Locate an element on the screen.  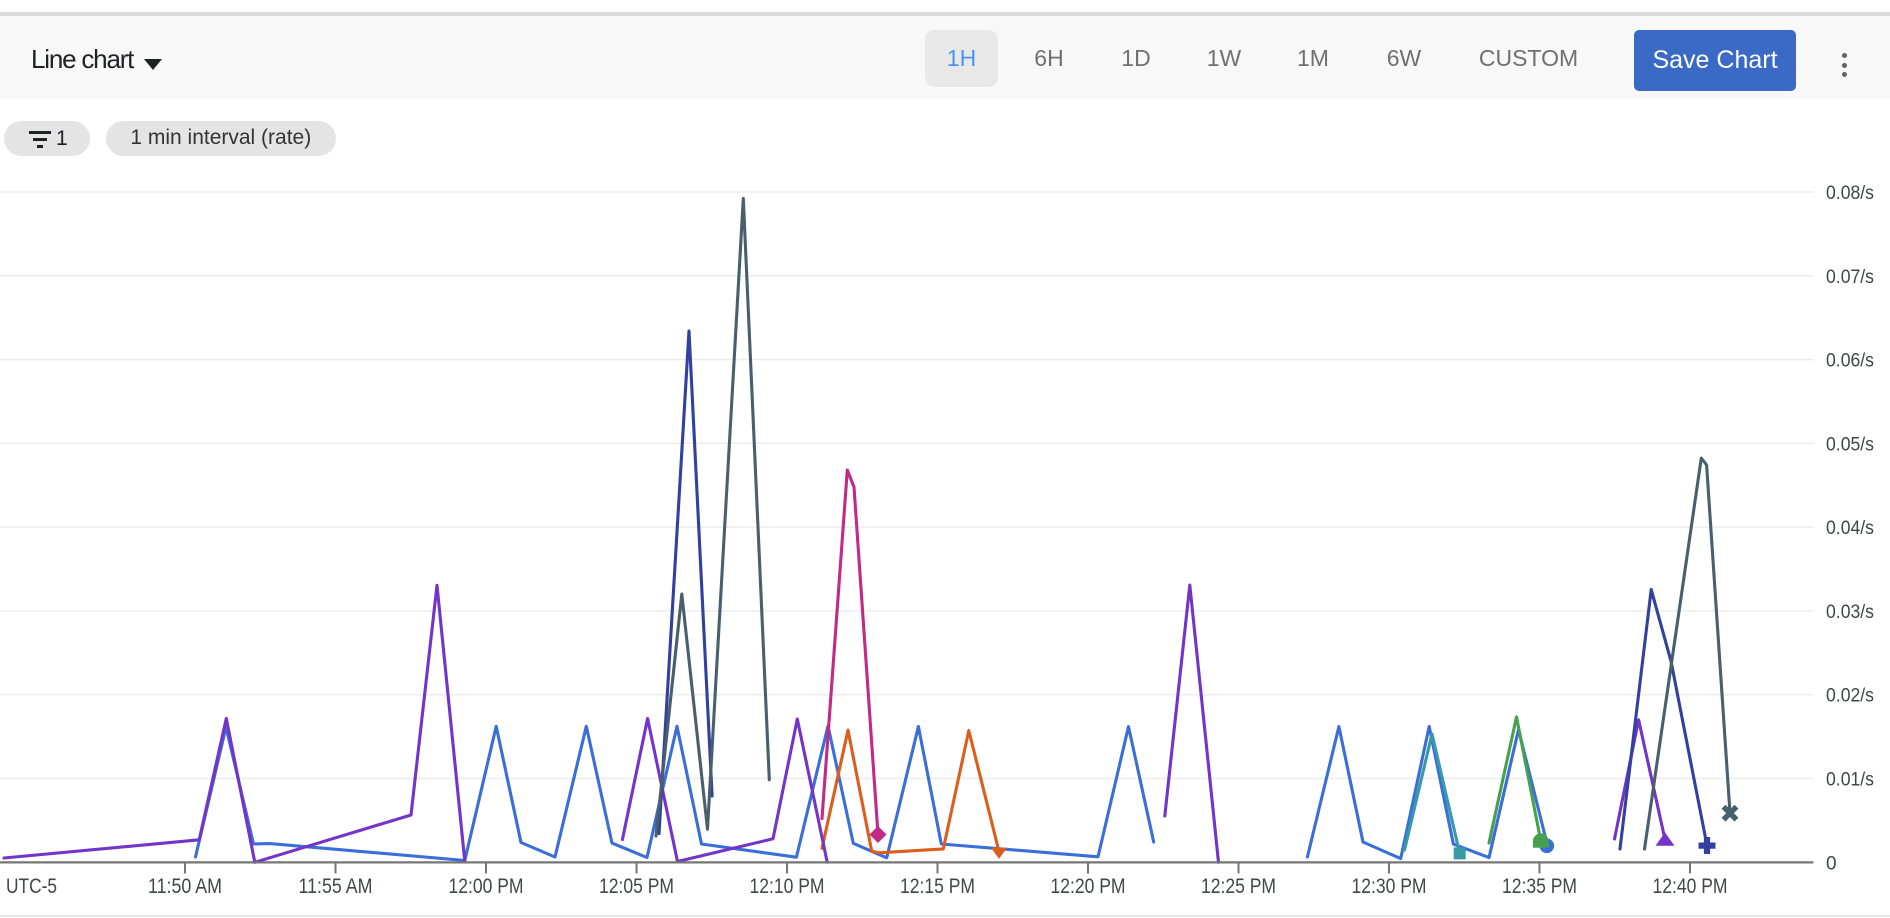
svg-text: 0.08/s is located at coordinates (1850, 193).